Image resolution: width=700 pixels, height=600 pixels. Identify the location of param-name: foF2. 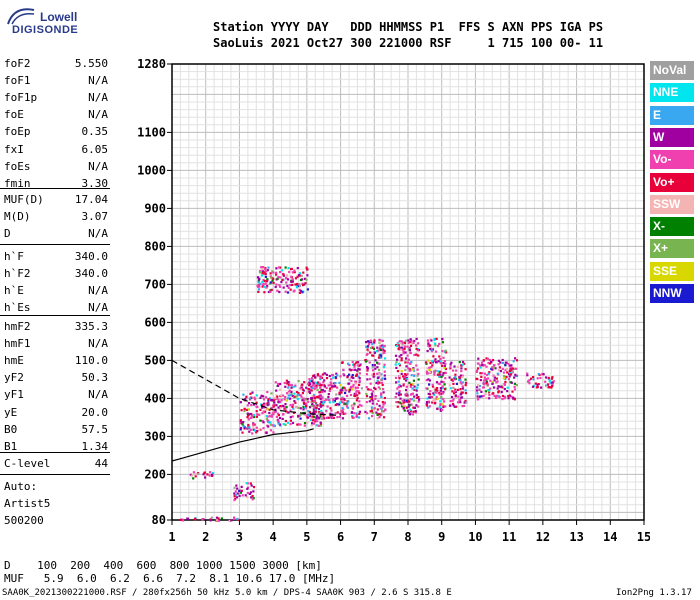
(17, 63).